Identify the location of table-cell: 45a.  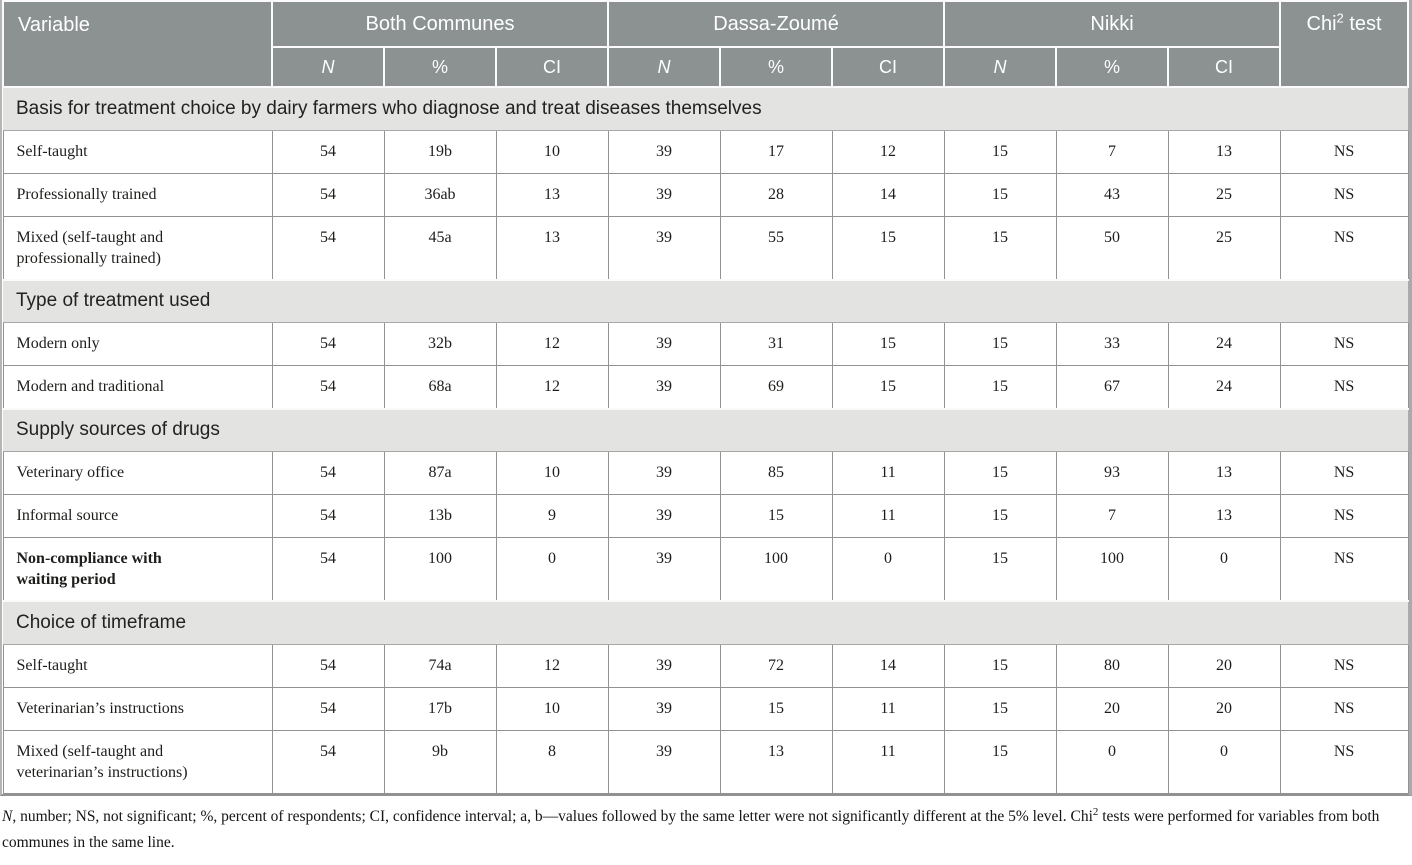
(440, 247).